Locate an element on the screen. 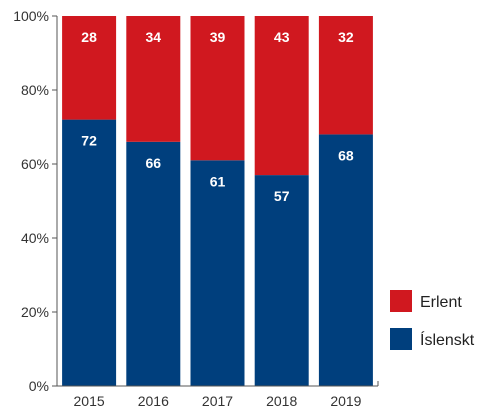 The width and height of the screenshot is (489, 411). x-axis: 2015 2016 2017 2018 2019 is located at coordinates (218, 395).